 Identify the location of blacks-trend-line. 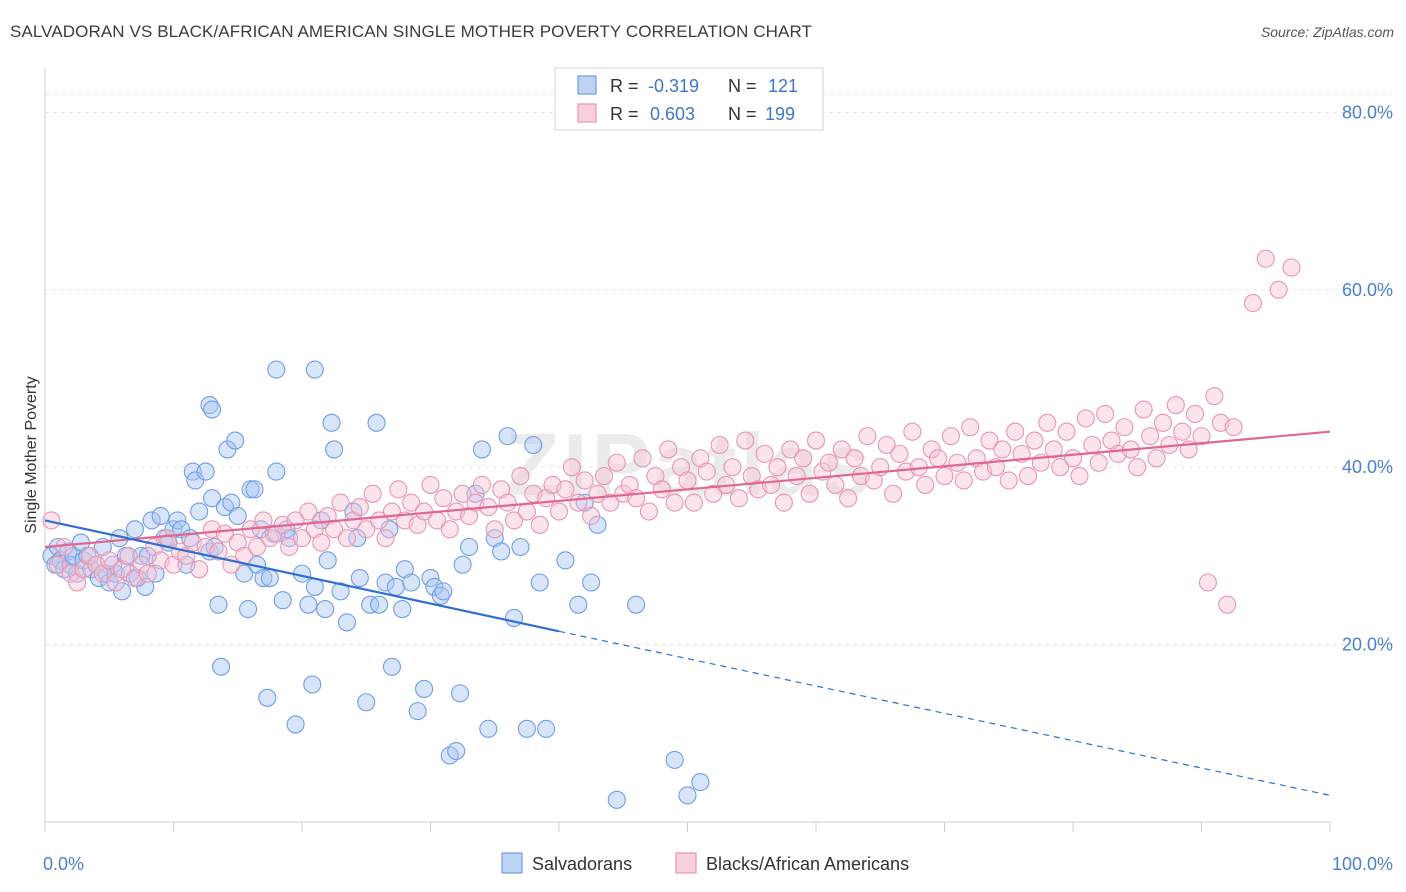
(687, 489).